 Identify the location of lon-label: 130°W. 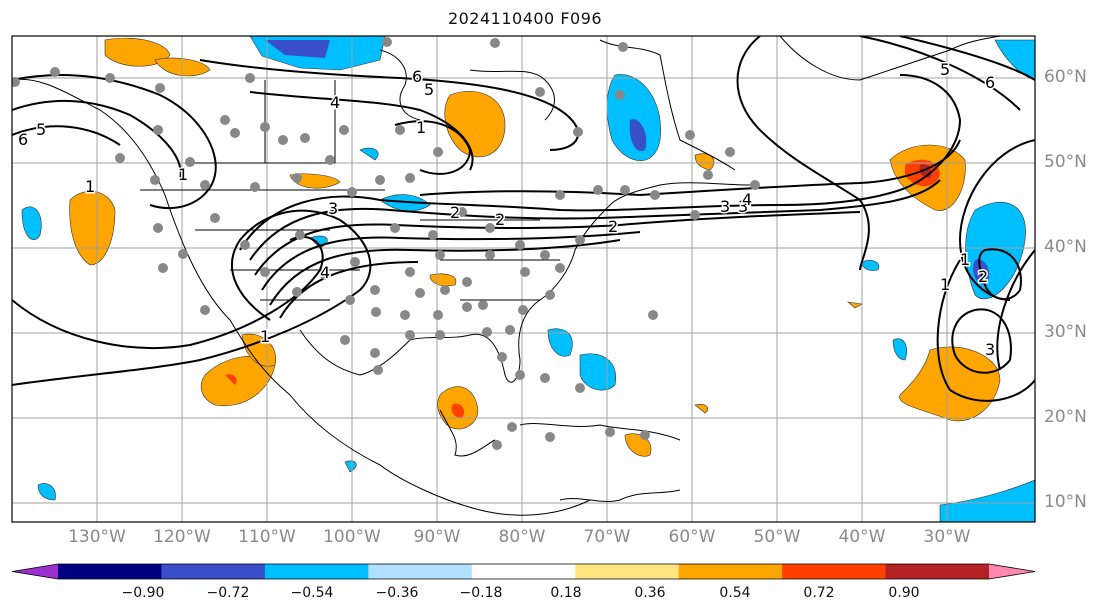
(97, 537).